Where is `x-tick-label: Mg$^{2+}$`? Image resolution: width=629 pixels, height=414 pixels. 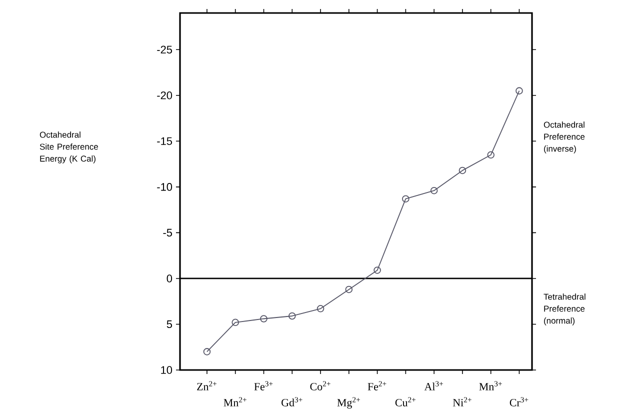
x-tick-label: Mg$^{2+}$ is located at coordinates (348, 403).